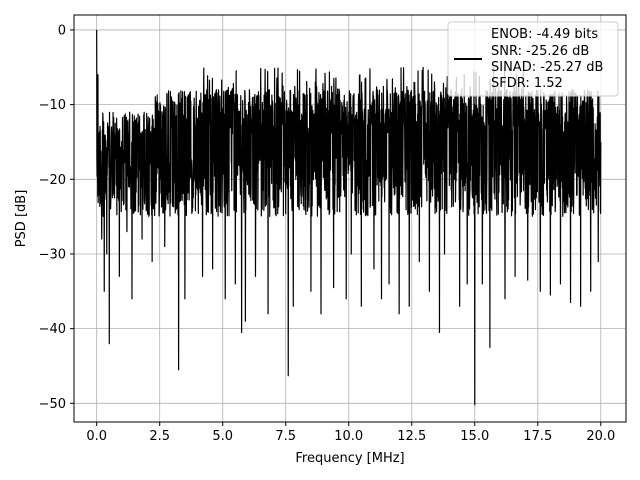 This screenshot has width=640, height=480. Describe the element at coordinates (52, 404) in the screenshot. I see `y-tick-label: −50` at that location.